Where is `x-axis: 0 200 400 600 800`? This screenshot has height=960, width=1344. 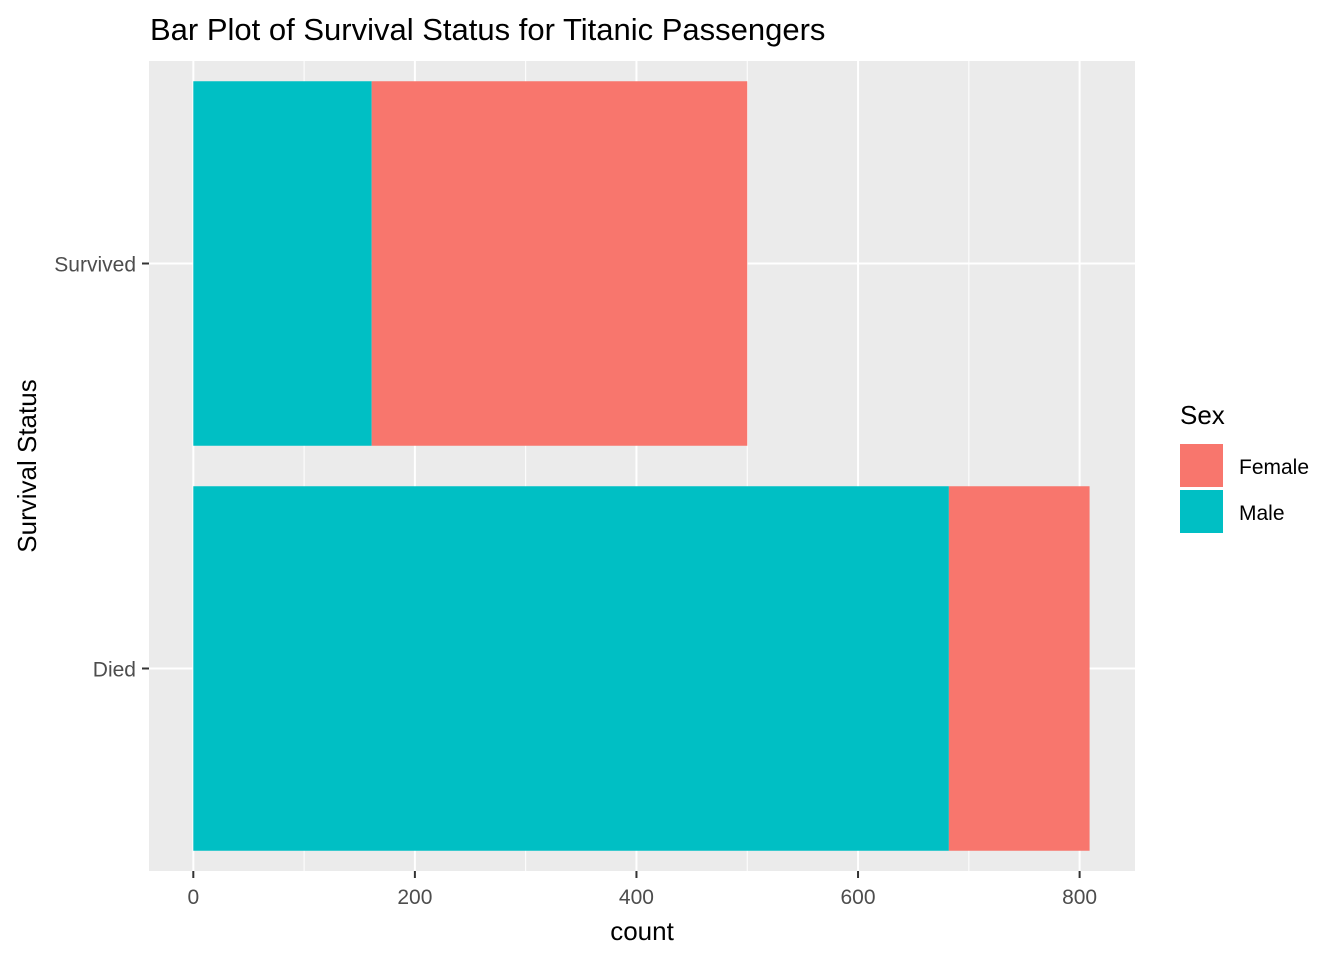 x-axis: 0 200 400 600 800 is located at coordinates (642, 890).